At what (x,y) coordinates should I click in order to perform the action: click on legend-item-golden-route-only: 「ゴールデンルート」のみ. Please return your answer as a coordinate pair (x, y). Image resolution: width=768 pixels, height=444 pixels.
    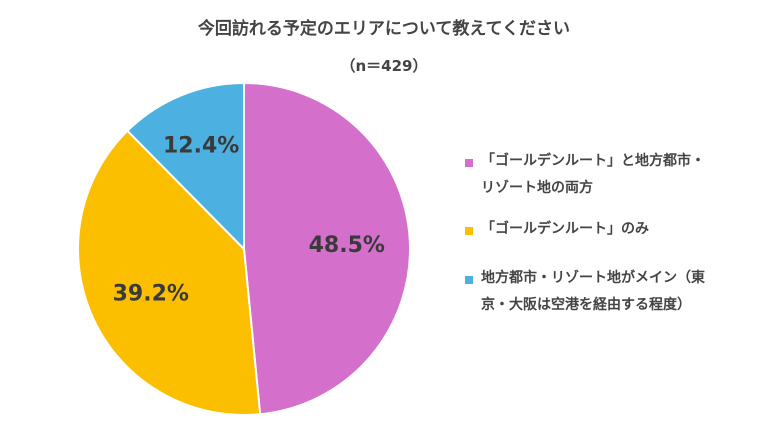
    Looking at the image, I should click on (610, 229).